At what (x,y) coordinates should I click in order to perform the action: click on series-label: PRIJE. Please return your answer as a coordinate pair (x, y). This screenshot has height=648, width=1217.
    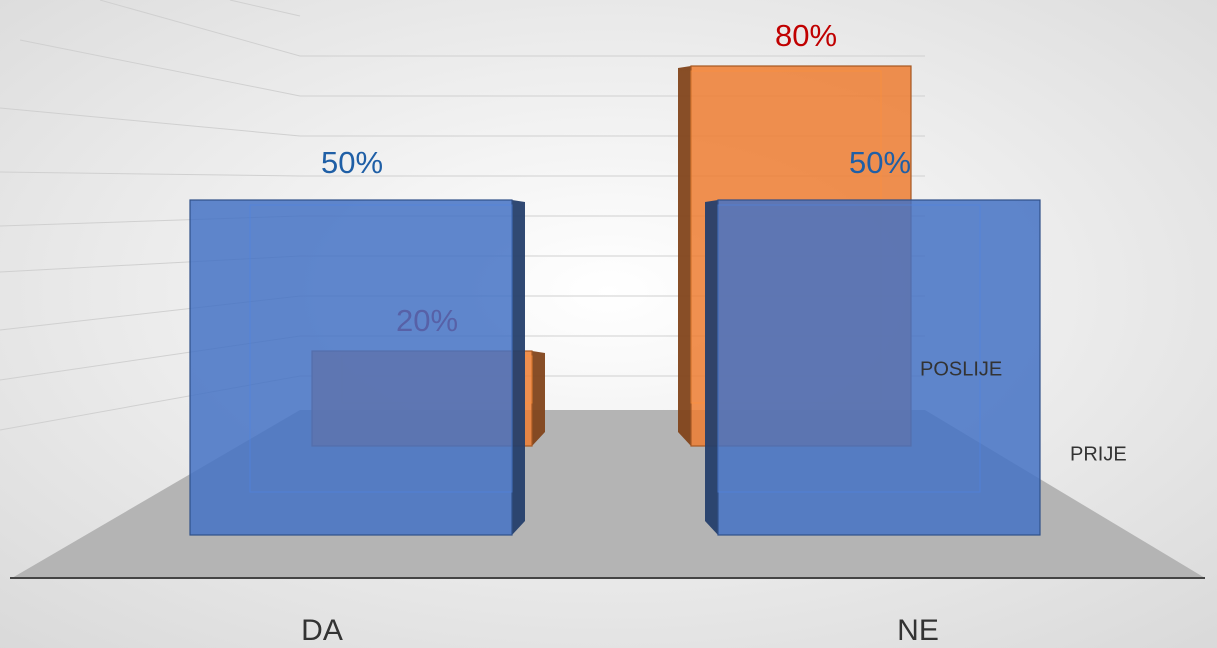
    Looking at the image, I should click on (1098, 454).